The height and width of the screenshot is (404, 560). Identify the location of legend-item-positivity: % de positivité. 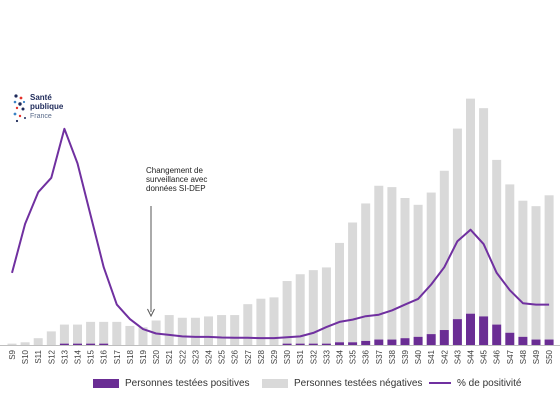
(475, 383).